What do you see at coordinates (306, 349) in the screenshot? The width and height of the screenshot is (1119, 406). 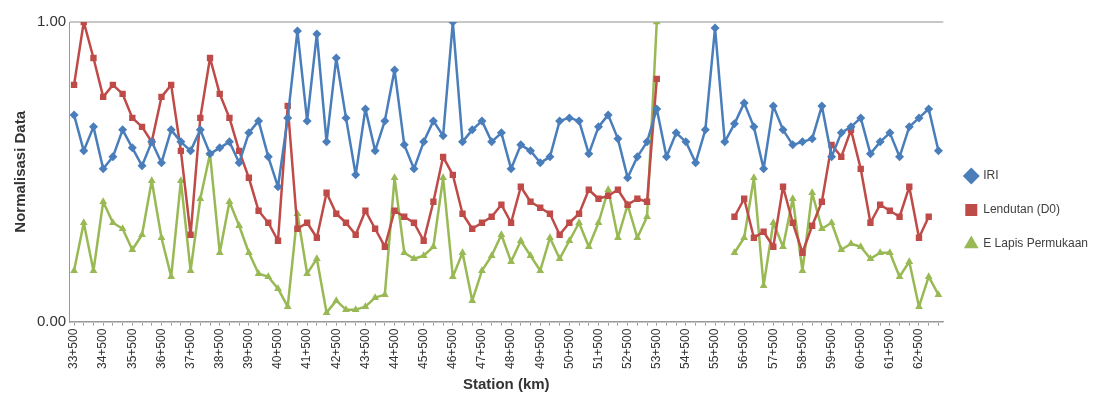 I see `x-tick-label: 41+500` at bounding box center [306, 349].